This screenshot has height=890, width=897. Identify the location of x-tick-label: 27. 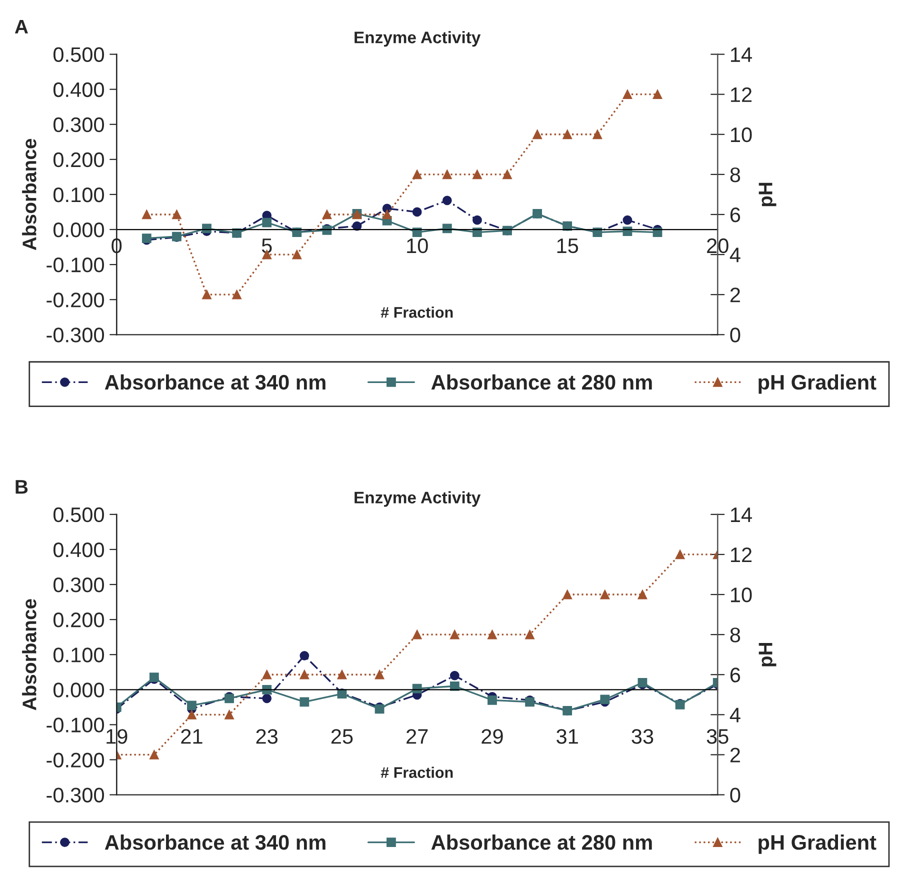
(417, 736).